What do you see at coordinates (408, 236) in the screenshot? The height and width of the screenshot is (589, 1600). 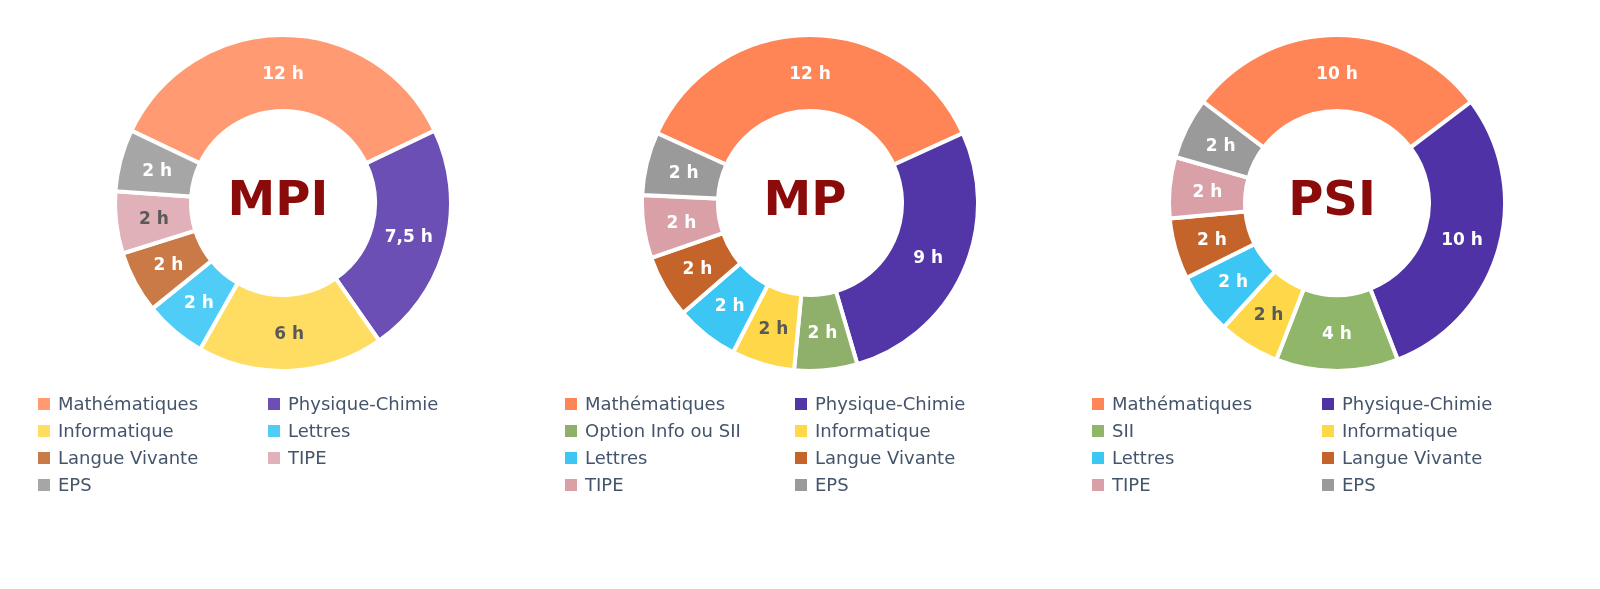 I see `data-label: 7,5 h` at bounding box center [408, 236].